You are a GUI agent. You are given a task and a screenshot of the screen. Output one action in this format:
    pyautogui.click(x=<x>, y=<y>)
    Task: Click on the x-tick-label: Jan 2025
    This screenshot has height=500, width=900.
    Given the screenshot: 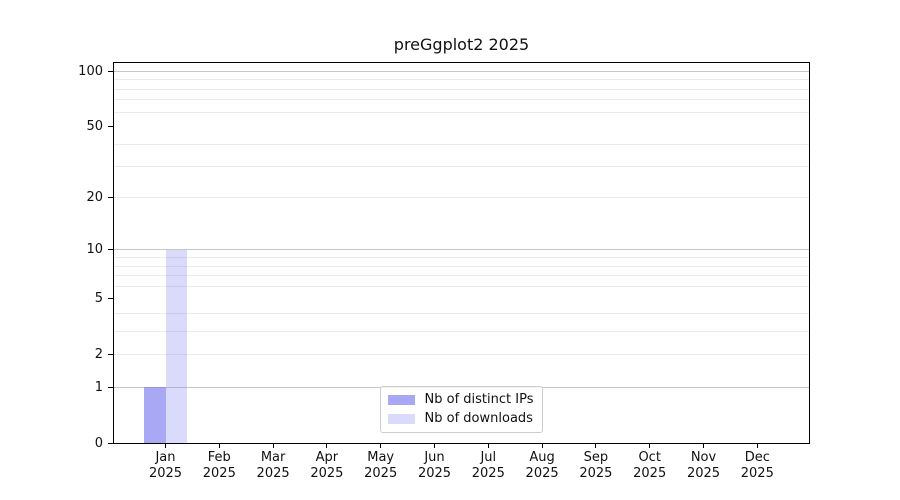 What is the action you would take?
    pyautogui.click(x=166, y=466)
    